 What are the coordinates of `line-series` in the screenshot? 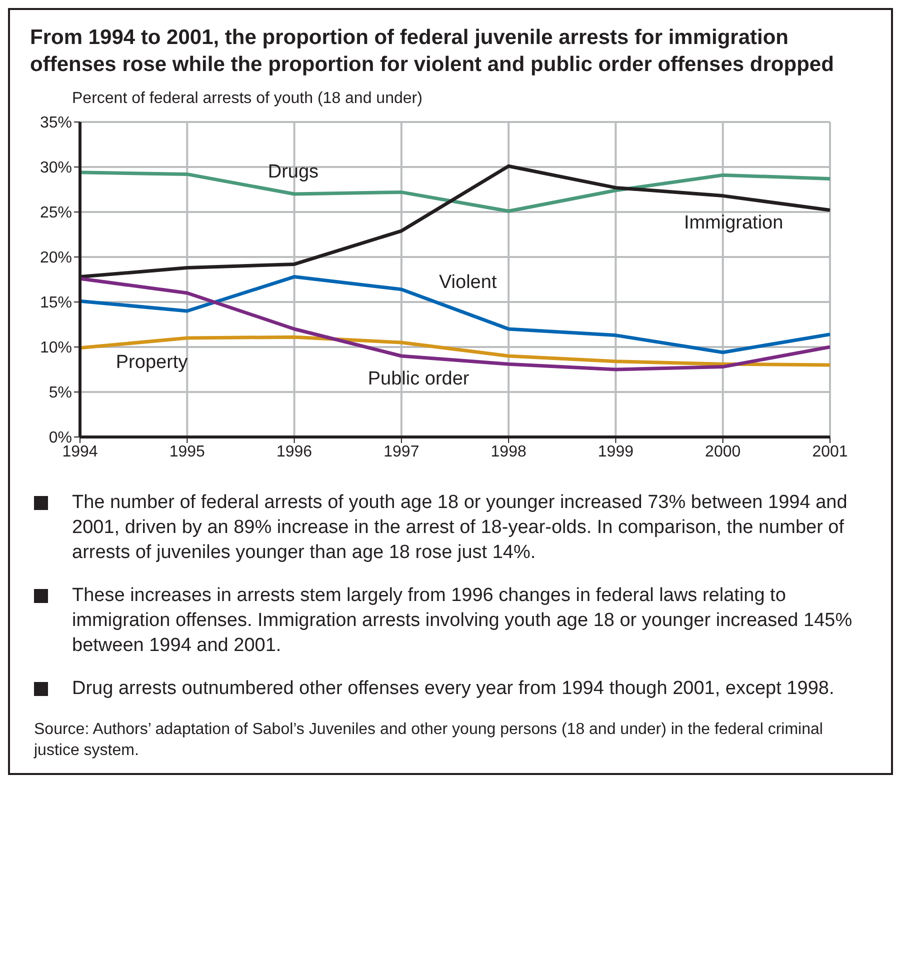 It's located at (455, 314).